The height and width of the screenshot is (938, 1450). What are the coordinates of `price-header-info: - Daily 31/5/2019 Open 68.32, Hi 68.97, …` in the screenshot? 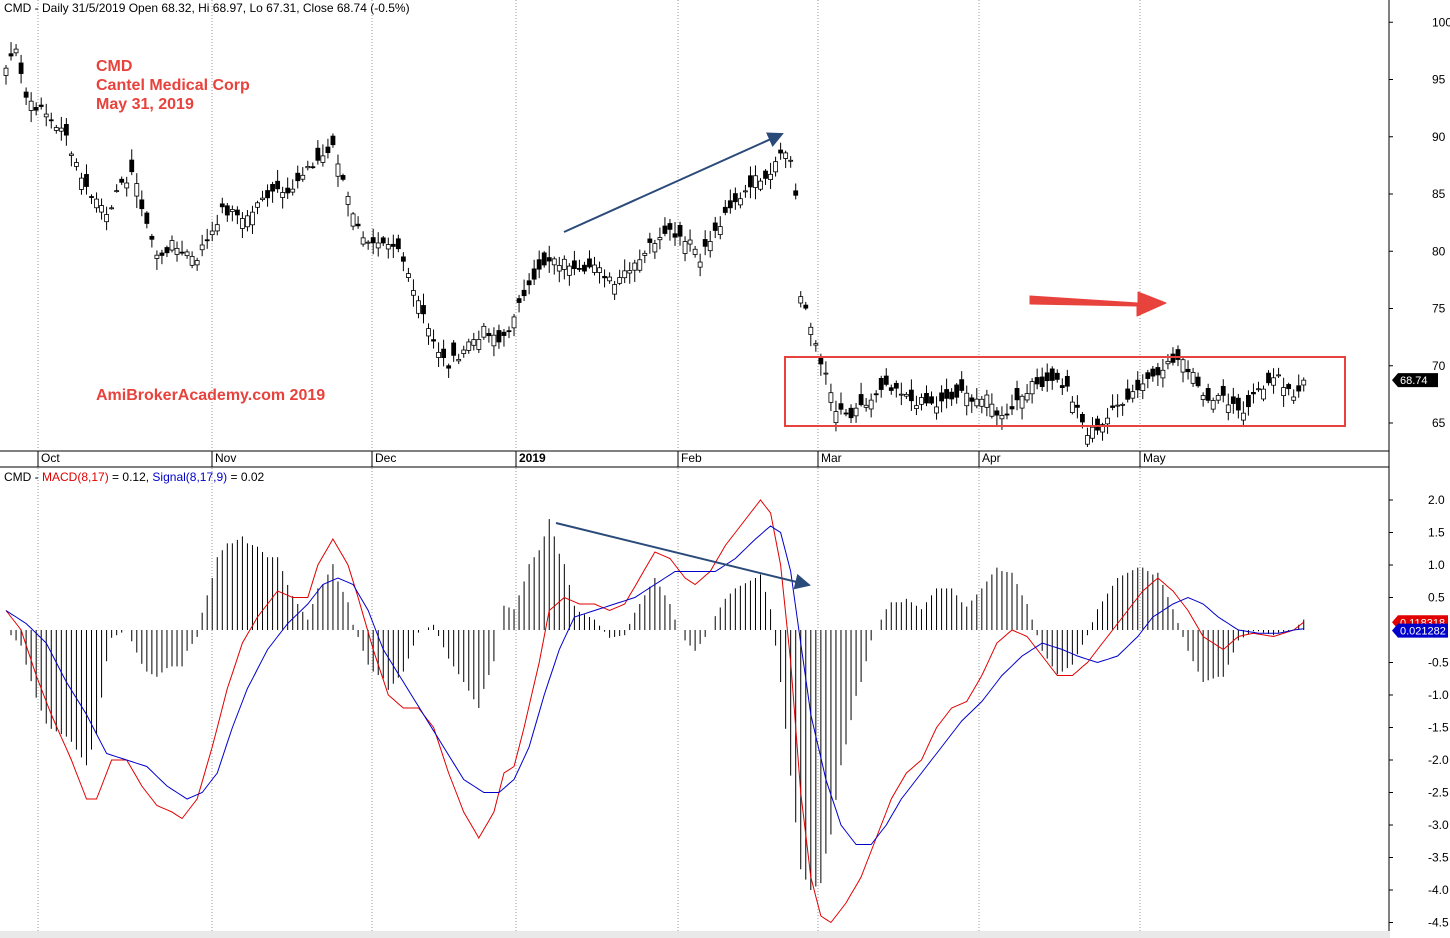 It's located at (222, 8).